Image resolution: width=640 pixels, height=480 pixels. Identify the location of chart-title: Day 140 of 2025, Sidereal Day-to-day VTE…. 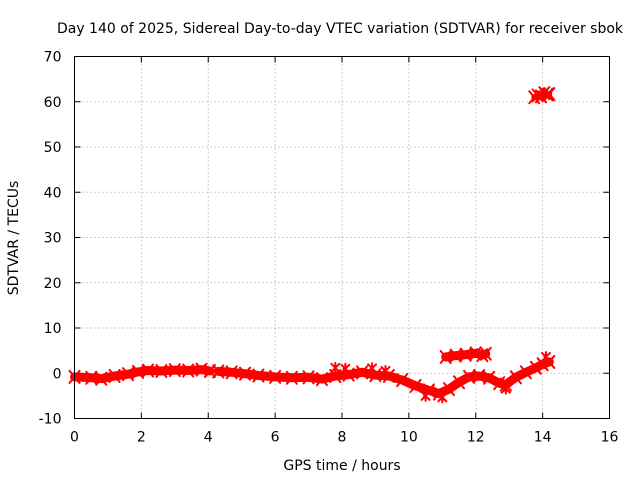
(340, 29).